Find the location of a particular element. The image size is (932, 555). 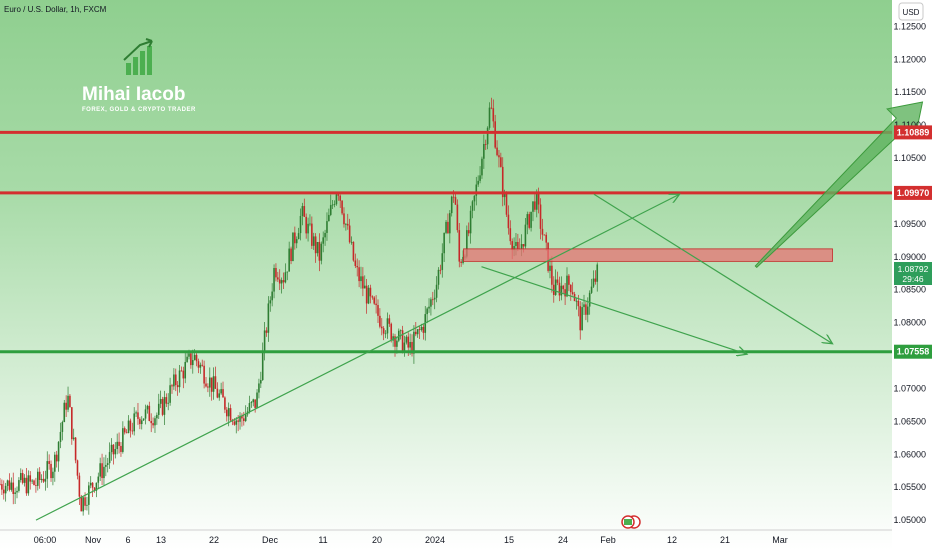

x-tick-label: 11 is located at coordinates (322, 540).